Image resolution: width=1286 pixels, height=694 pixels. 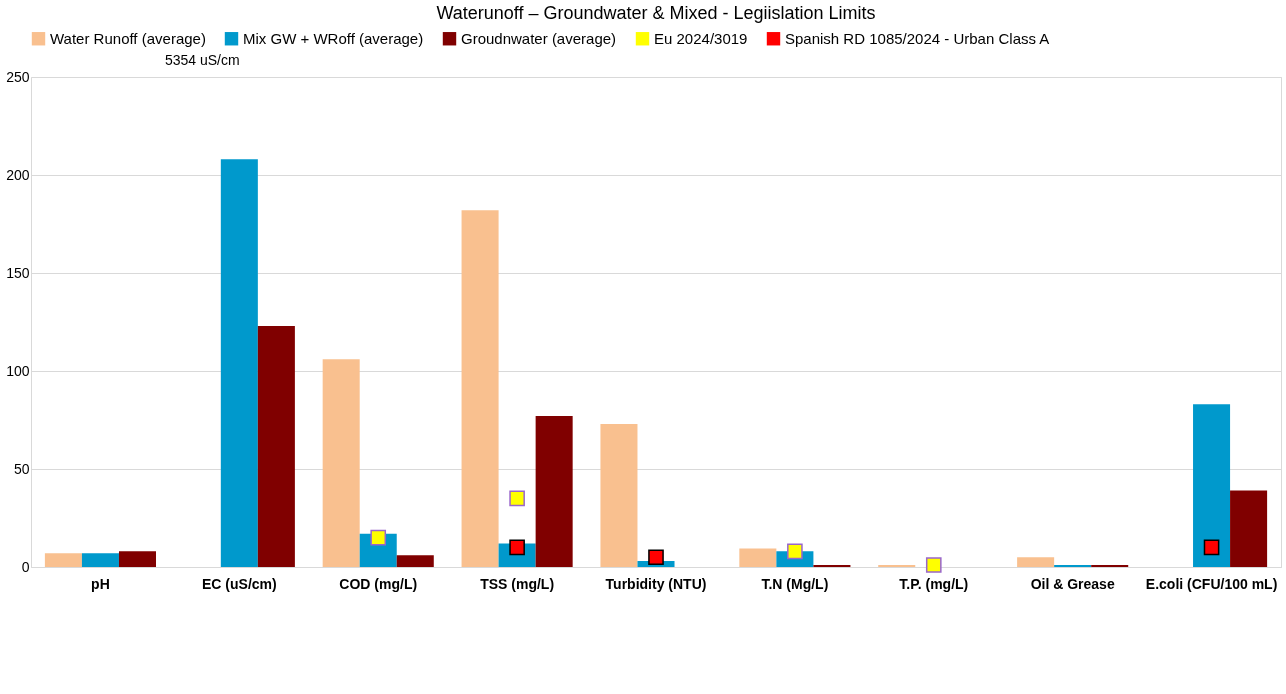 I want to click on legend-label: Spanish RD 1085/2024 - Urban Class A, so click(x=917, y=38).